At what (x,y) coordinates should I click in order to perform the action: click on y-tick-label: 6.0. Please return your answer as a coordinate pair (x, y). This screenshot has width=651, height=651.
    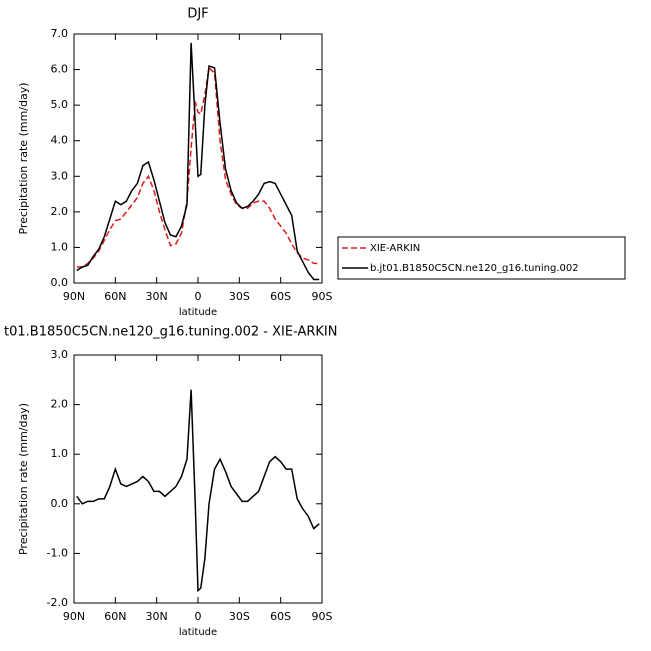
    Looking at the image, I should click on (60, 69).